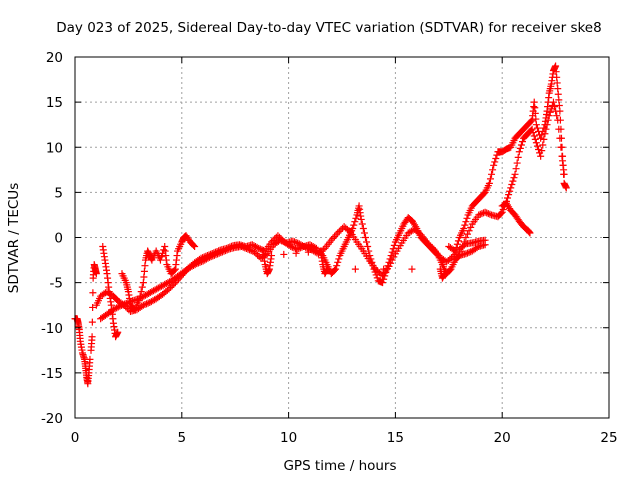 The width and height of the screenshot is (640, 480). Describe the element at coordinates (395, 438) in the screenshot. I see `x-tick-label: 15` at that location.